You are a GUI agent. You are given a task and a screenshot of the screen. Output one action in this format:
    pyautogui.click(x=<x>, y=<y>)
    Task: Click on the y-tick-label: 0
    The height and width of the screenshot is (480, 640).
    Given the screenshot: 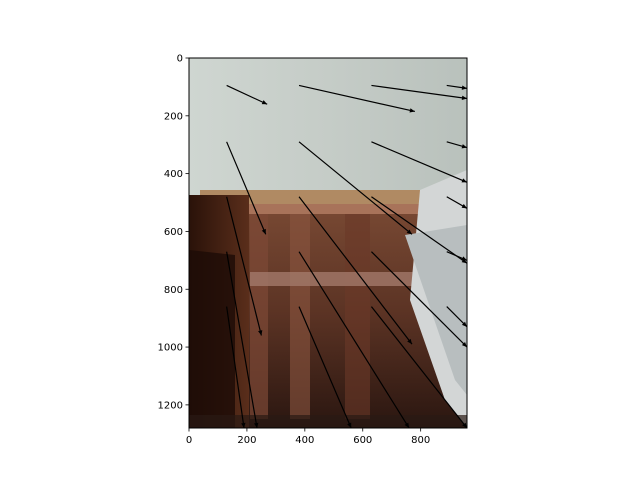 What is the action you would take?
    pyautogui.click(x=180, y=59)
    